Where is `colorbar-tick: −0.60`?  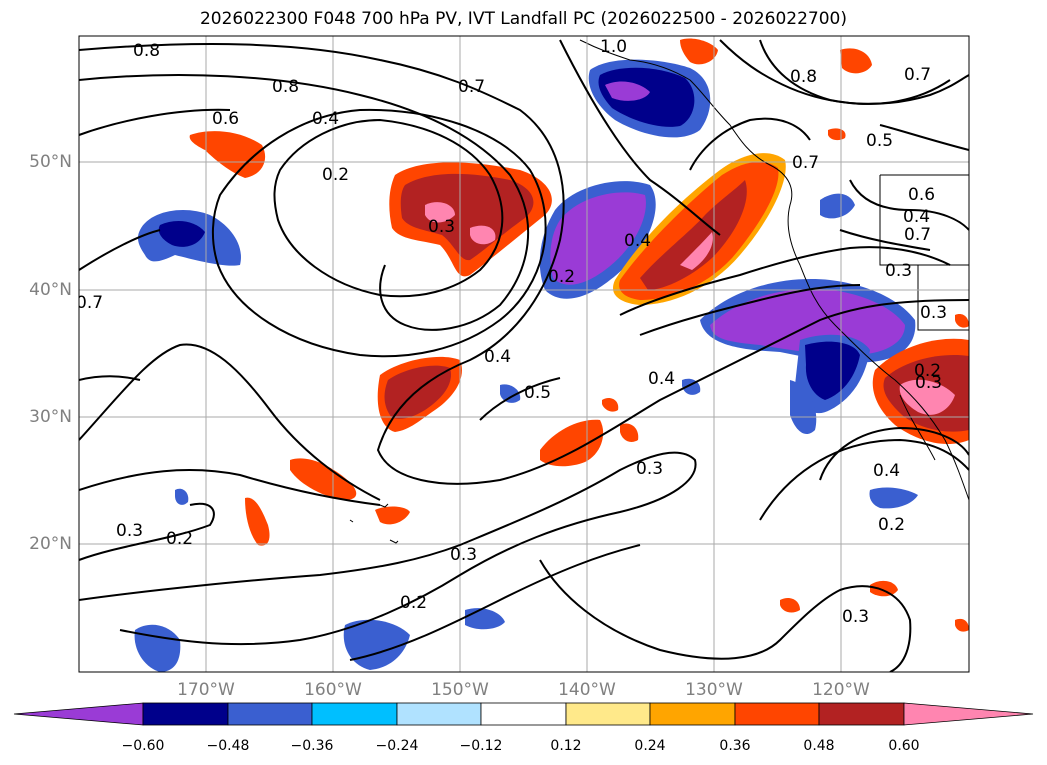 colorbar-tick: −0.60 is located at coordinates (143, 746).